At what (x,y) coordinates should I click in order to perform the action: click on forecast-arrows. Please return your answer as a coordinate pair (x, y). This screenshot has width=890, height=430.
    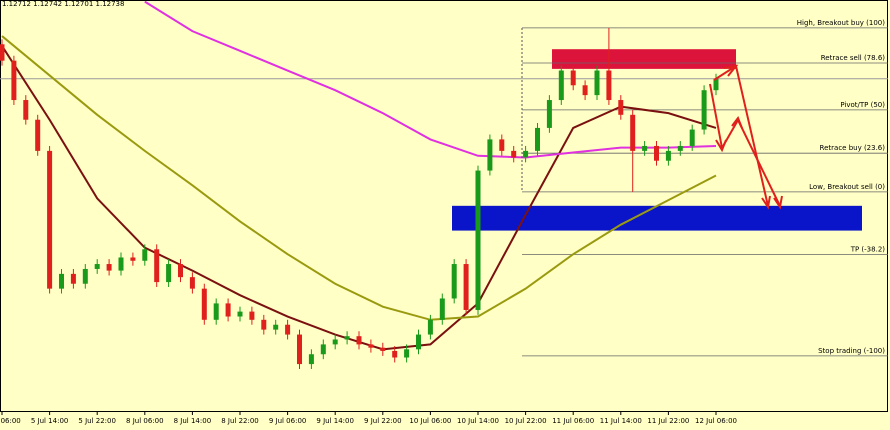
    Looking at the image, I should click on (746, 137).